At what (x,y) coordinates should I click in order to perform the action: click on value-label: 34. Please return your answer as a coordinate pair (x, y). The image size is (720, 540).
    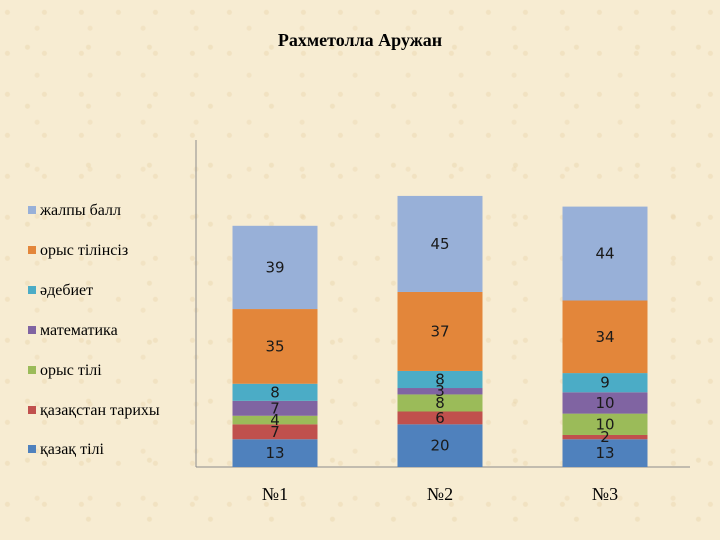
    Looking at the image, I should click on (604, 337).